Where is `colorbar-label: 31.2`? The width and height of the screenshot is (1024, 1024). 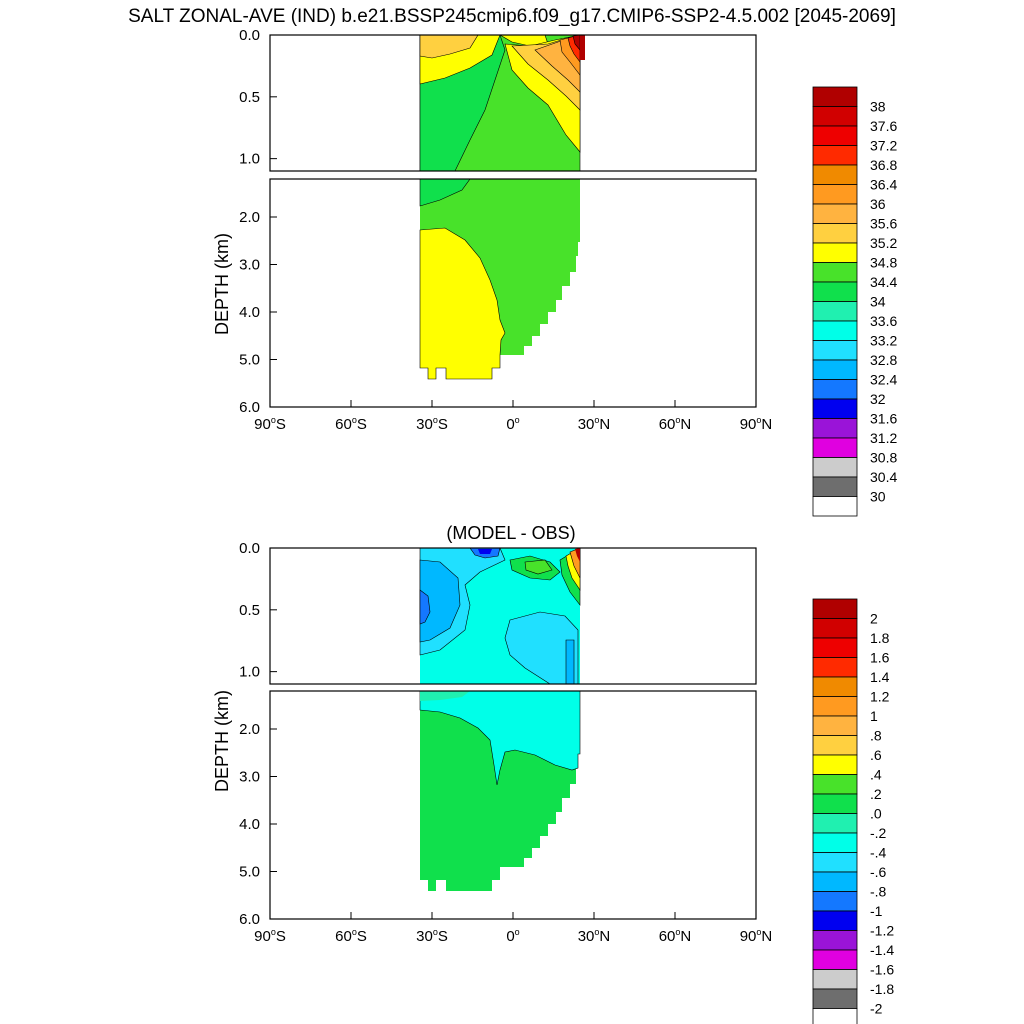 colorbar-label: 31.2 is located at coordinates (883, 438).